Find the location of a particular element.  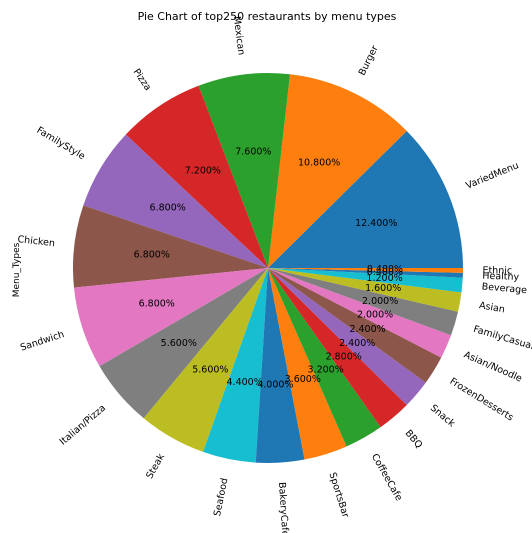

percent-label-snack: 2.400% is located at coordinates (357, 343).